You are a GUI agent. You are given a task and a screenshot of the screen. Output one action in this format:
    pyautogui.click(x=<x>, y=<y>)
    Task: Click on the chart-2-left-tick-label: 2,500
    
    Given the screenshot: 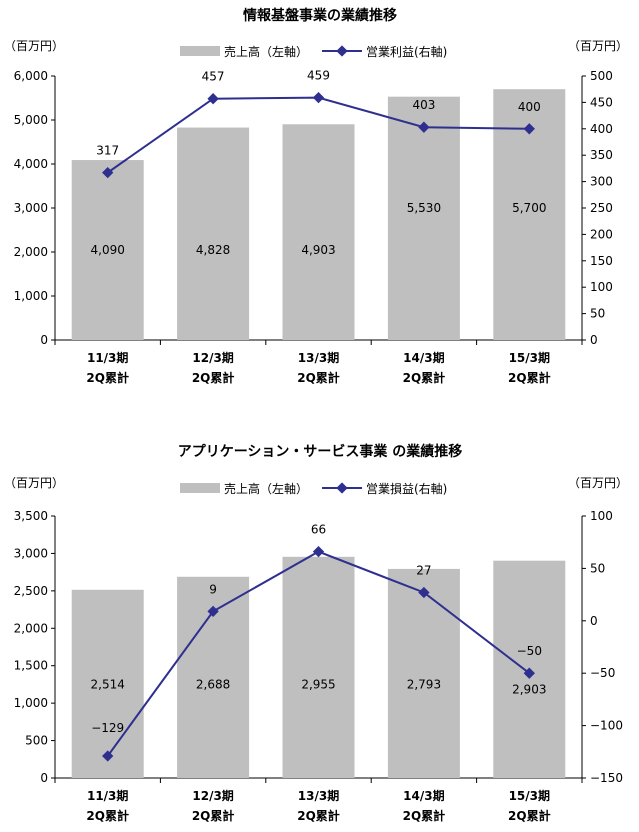 What is the action you would take?
    pyautogui.click(x=31, y=591)
    